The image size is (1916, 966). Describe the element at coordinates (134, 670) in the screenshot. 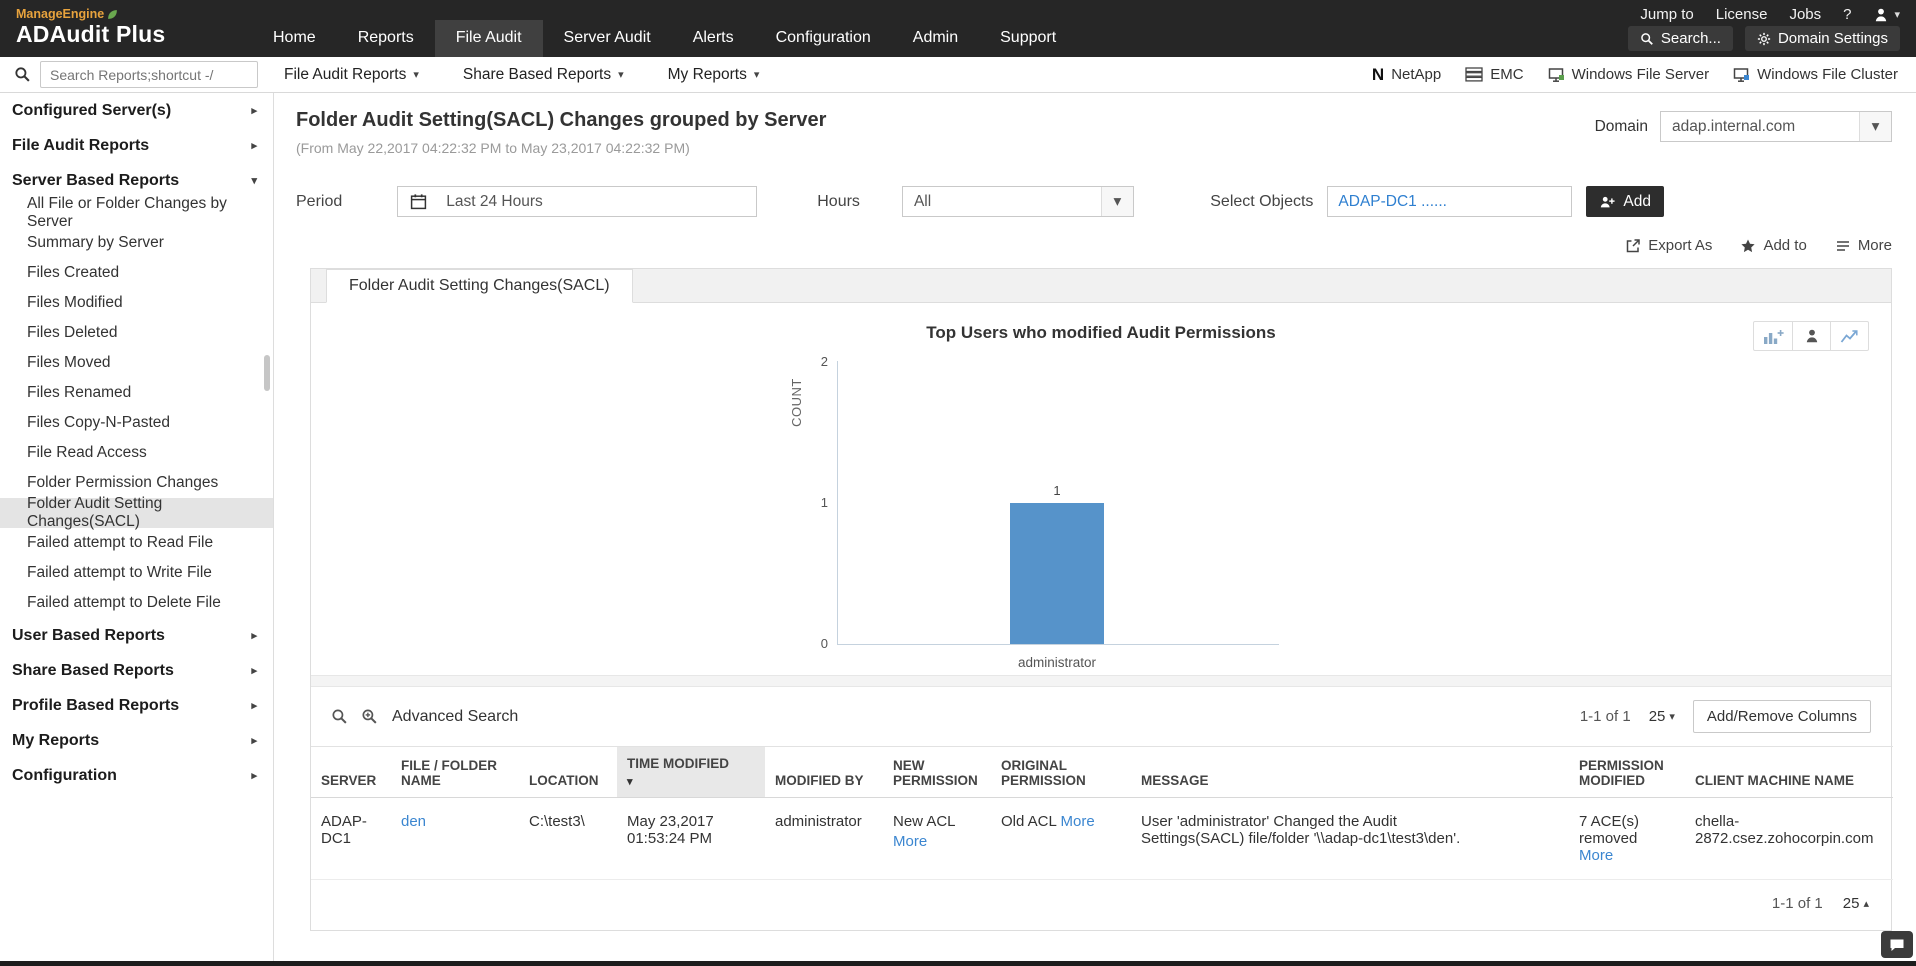

I see `sidebar-item-share-based-reports: Share Based Reports ▸` at that location.